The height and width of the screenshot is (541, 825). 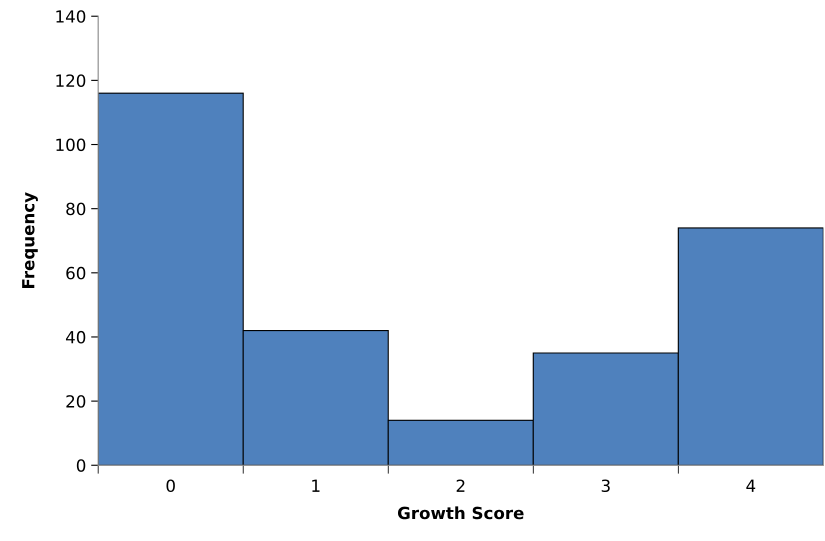 I want to click on y-tick-label: 60, so click(x=76, y=273).